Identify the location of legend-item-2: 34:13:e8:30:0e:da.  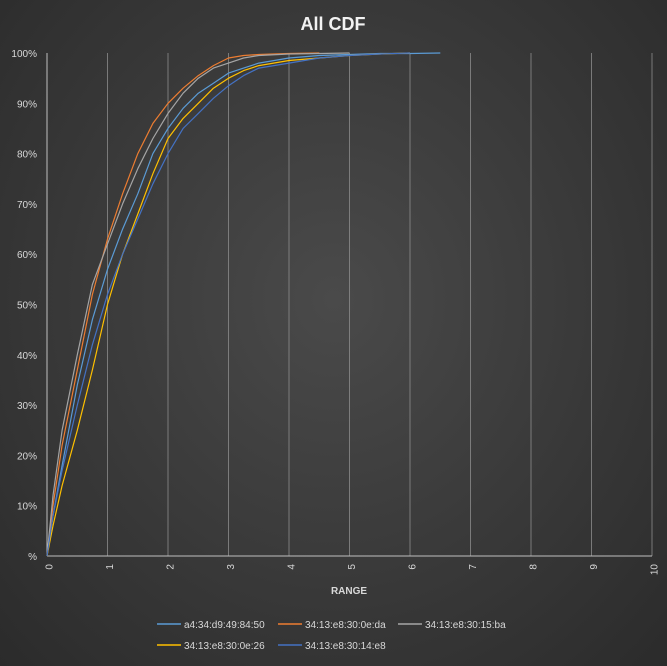
(332, 625).